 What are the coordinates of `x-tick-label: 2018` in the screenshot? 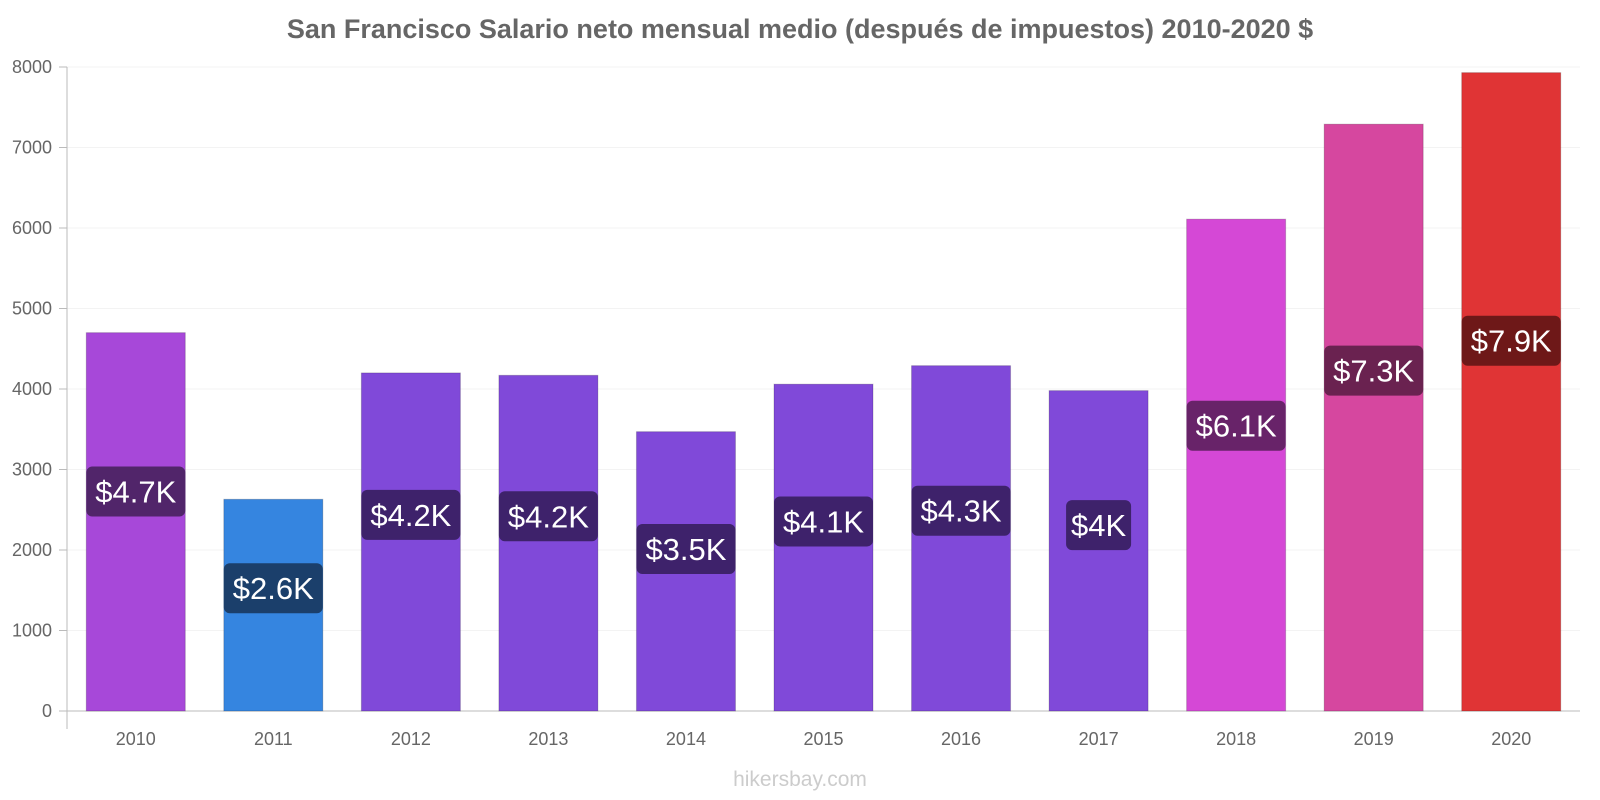 It's located at (1236, 739).